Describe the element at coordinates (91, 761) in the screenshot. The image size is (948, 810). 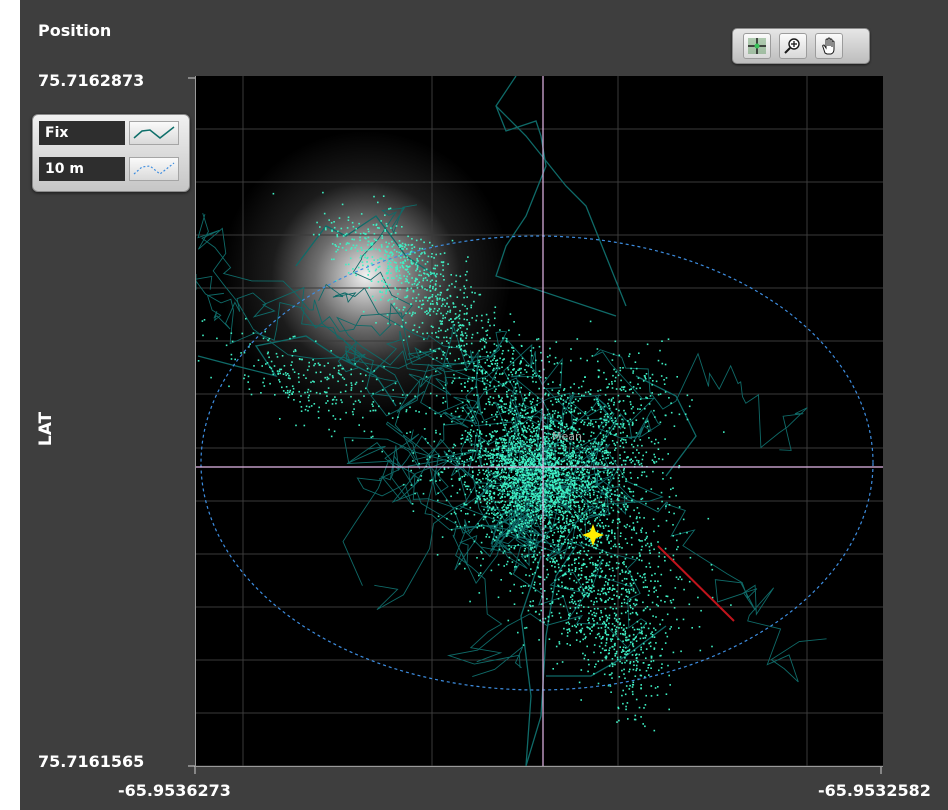
I see `y-axis-min-label: 75.7161565` at that location.